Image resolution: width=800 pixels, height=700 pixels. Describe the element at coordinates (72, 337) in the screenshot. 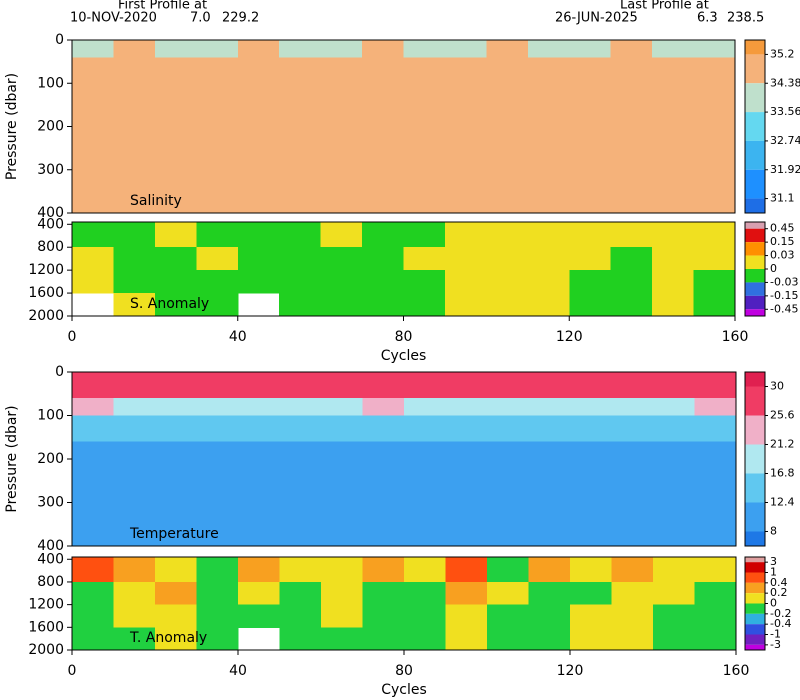

I see `x-tick-label: 0` at that location.